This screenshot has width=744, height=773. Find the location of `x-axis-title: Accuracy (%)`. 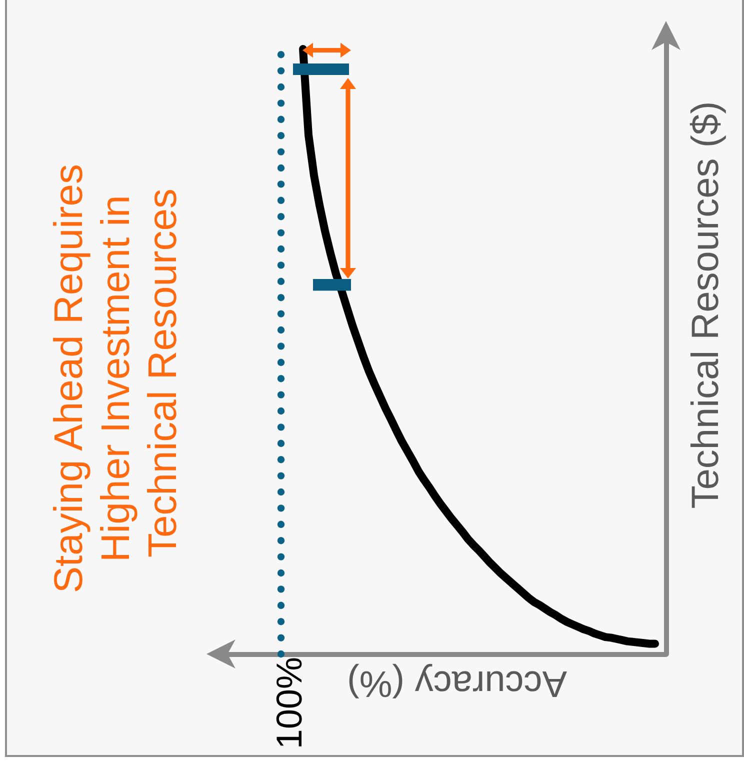

x-axis-title: Accuracy (%) is located at coordinates (457, 684).